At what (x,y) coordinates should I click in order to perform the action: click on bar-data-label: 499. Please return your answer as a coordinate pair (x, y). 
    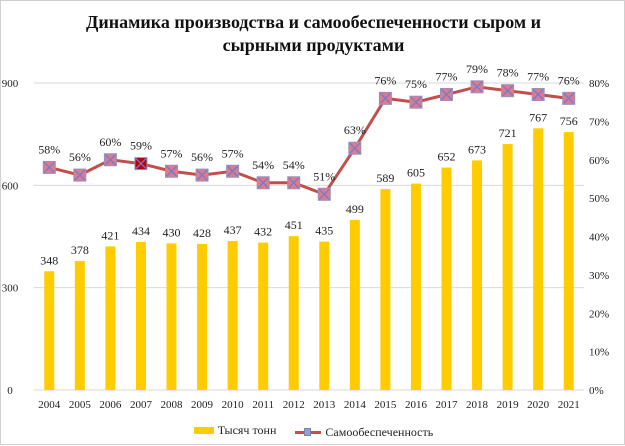
    Looking at the image, I should click on (355, 209).